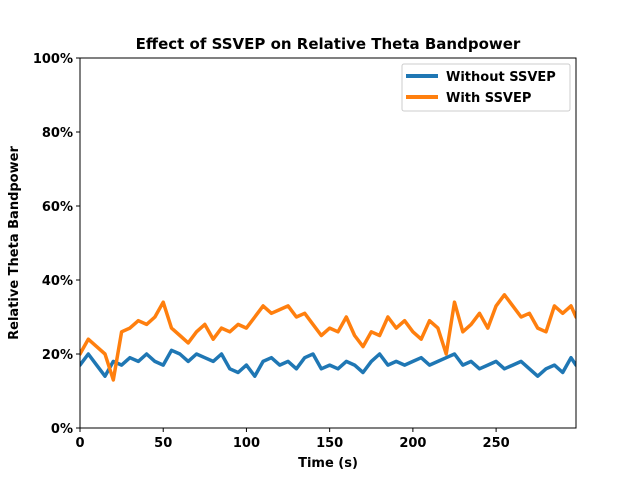  I want to click on y-axis: 0% 20% 40% 60% 80% 100%, so click(56, 244).